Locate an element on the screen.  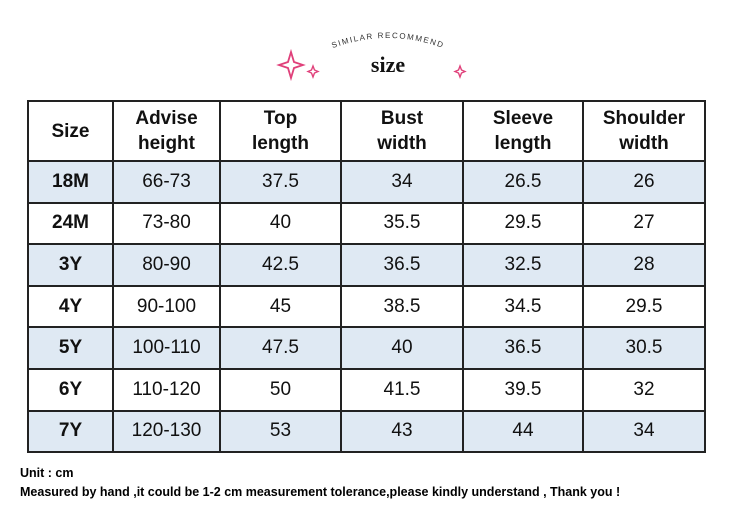
table-cell: 27 is located at coordinates (644, 223).